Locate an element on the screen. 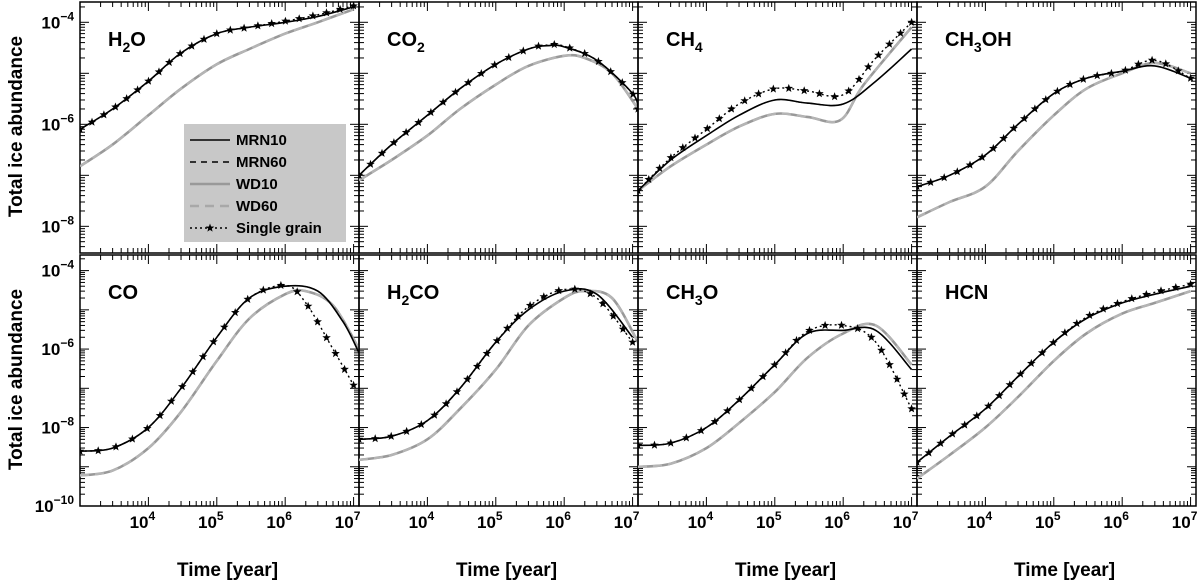  legend-label: Single grain is located at coordinates (279, 228).